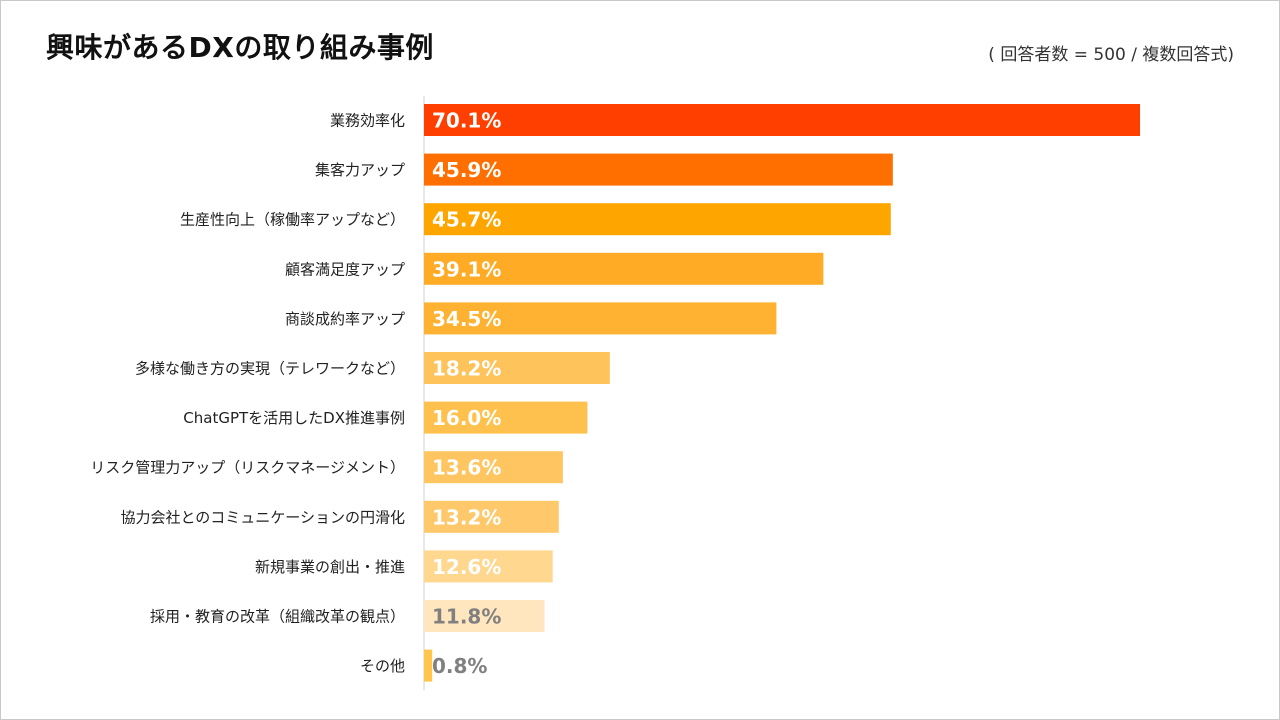  I want to click on value-label: 11.8%, so click(466, 617).